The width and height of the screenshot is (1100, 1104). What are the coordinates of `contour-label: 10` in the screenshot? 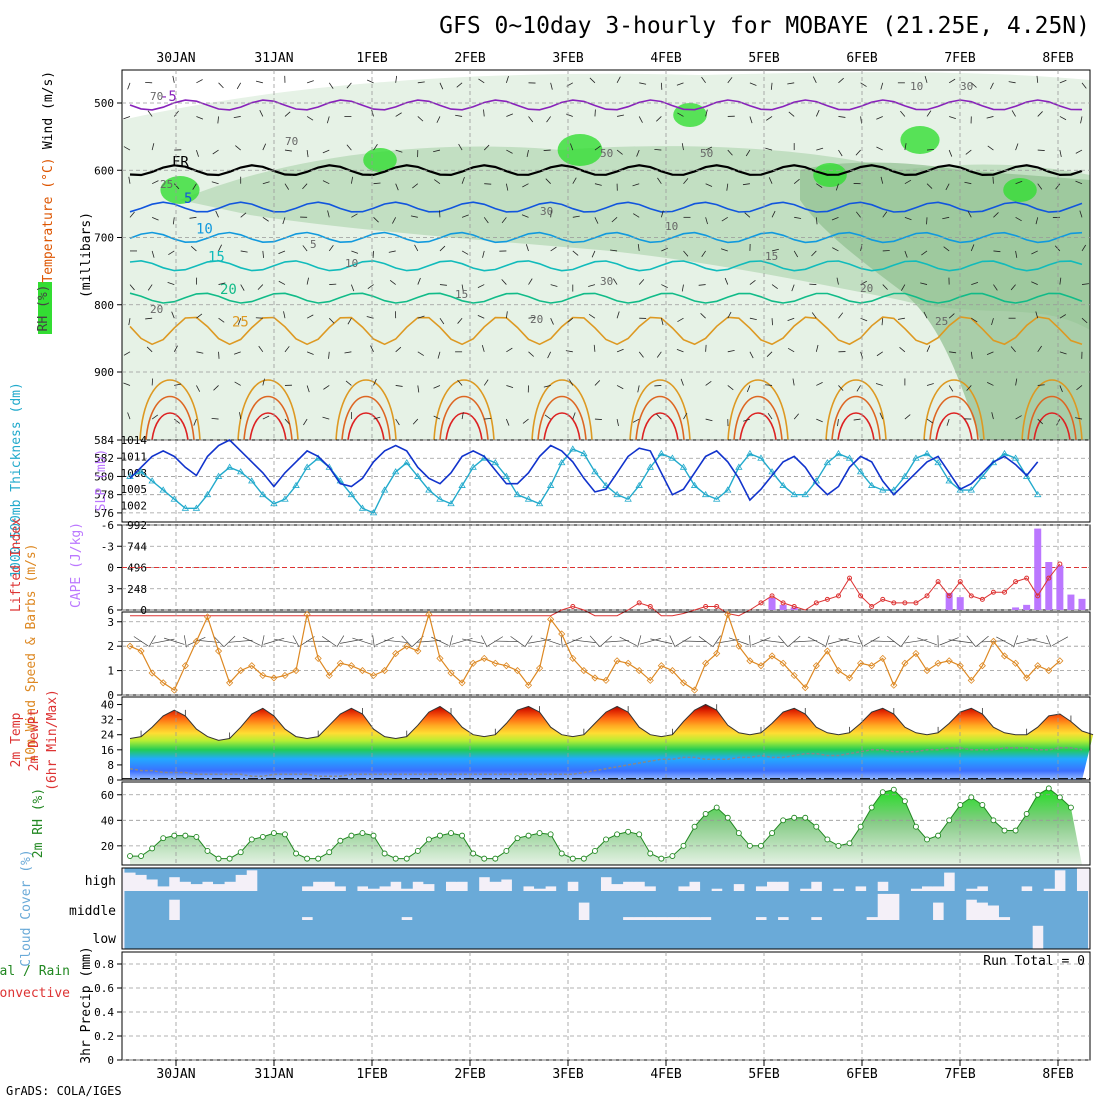 It's located at (671, 226).